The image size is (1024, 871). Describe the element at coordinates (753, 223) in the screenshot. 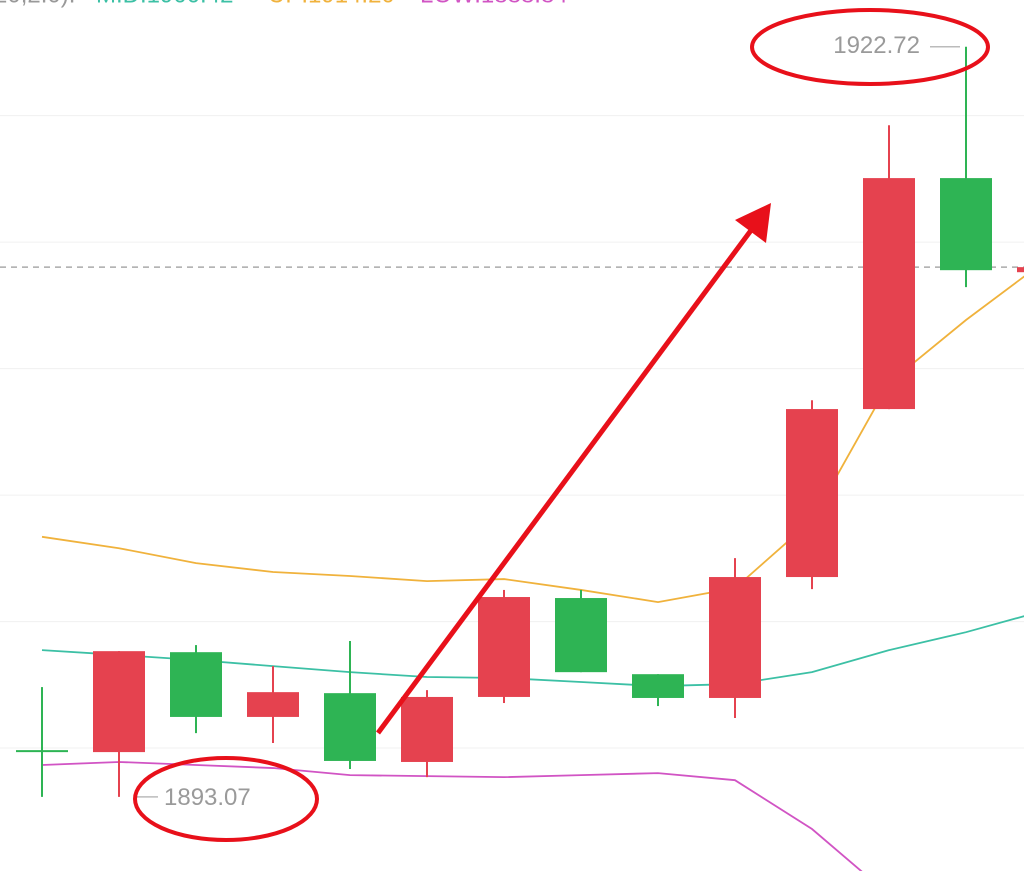

I see `arrow-head` at that location.